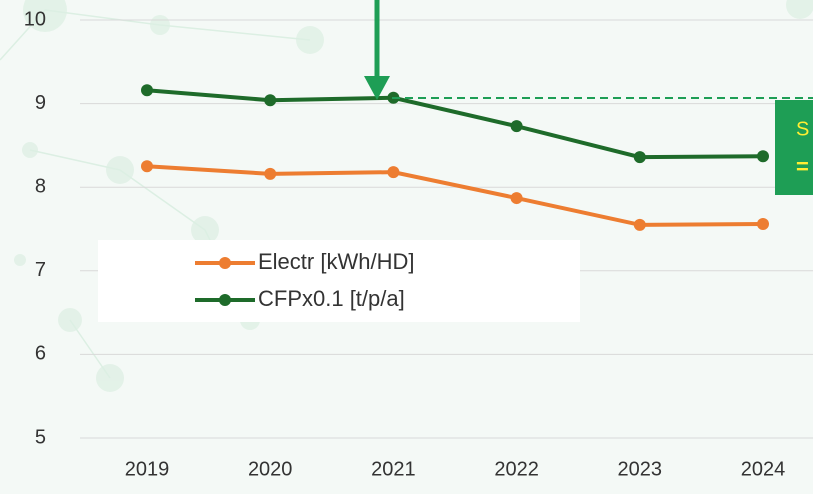  What do you see at coordinates (640, 469) in the screenshot?
I see `x-tick-label: 2023` at bounding box center [640, 469].